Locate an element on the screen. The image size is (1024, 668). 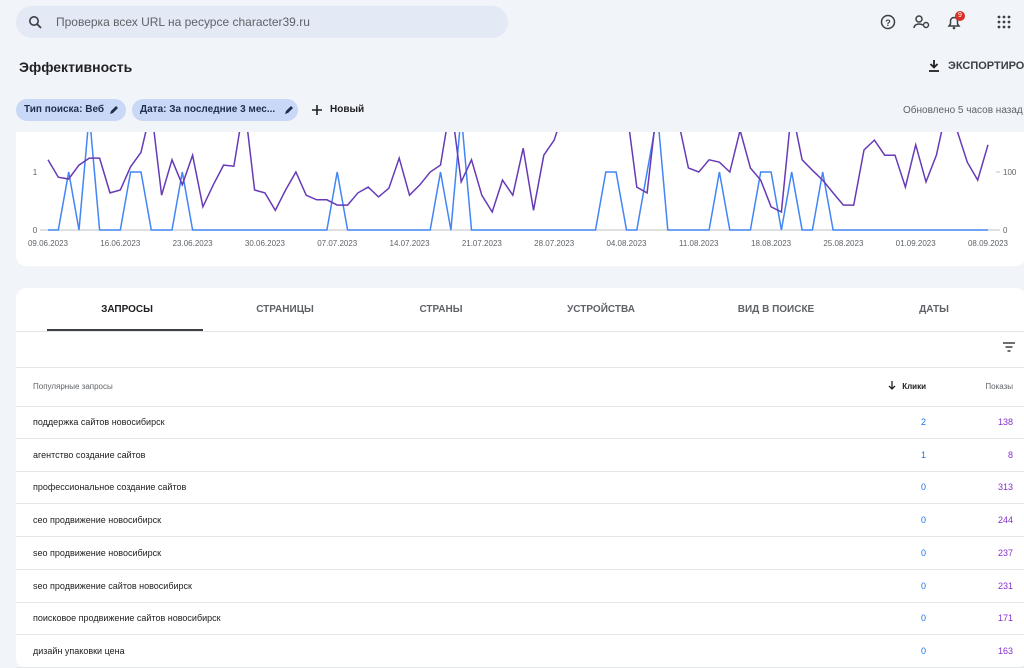
plus-icon is located at coordinates (317, 110).